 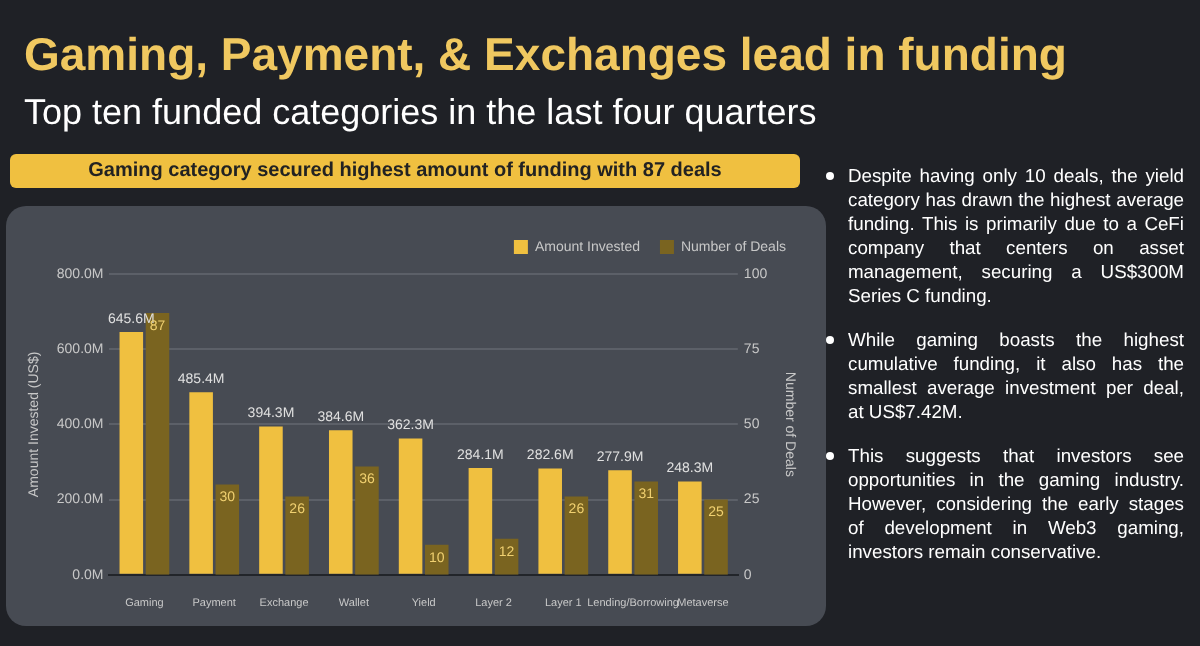 I want to click on text: Despite having only 10 deals, the yield category has drawn the highest average funding. This is primarily due to a CeFi company that centers on asset management, securing a US$300M Series C funding., so click(x=1015, y=236).